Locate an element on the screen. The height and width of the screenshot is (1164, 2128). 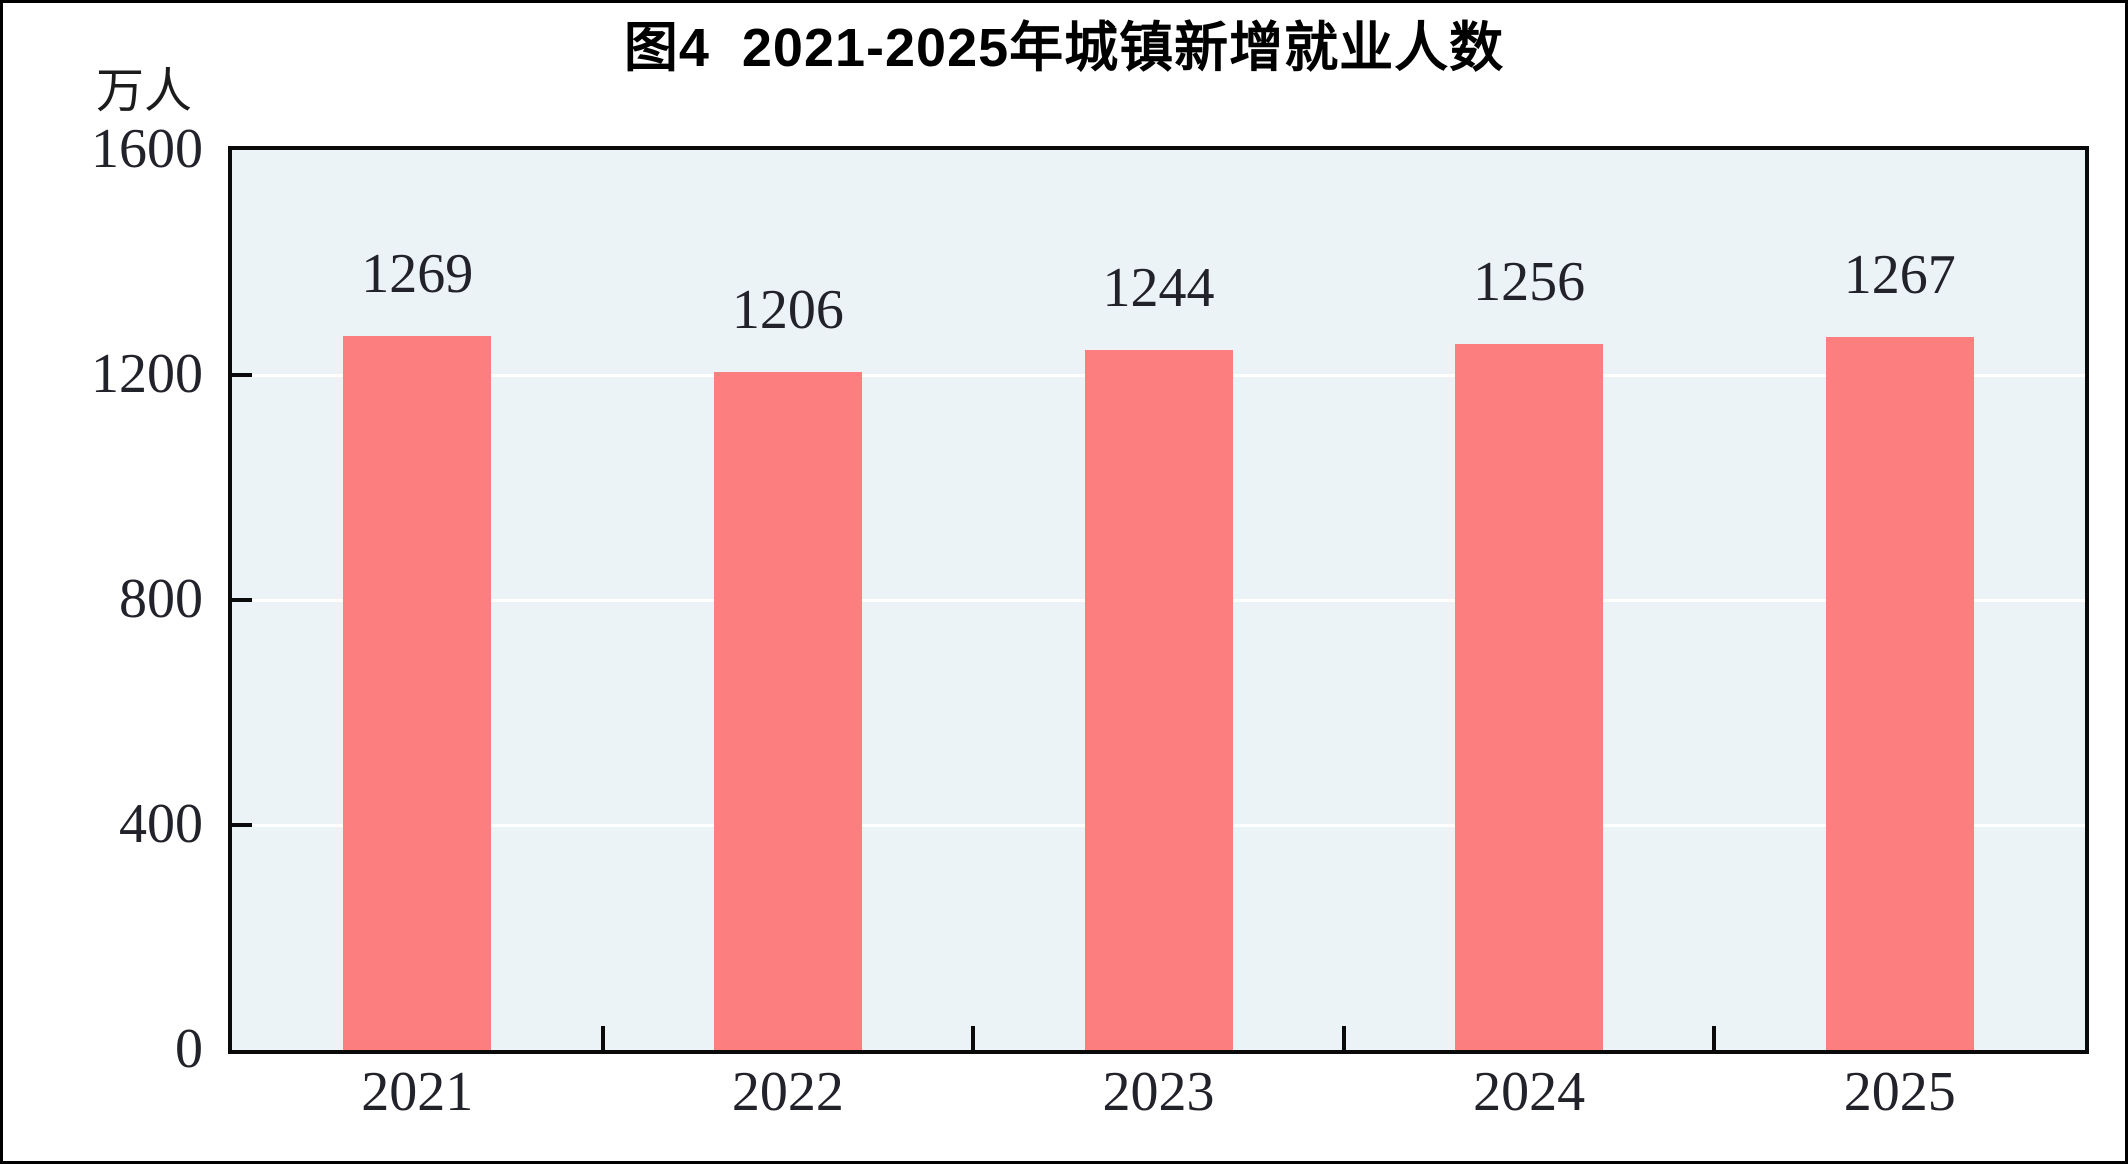
bar-2022 is located at coordinates (787, 710).